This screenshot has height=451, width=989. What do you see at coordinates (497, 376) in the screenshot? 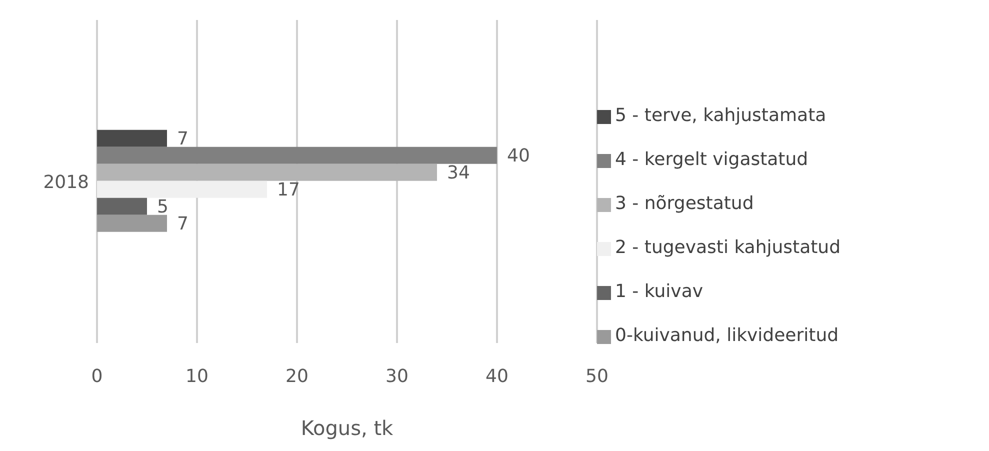
I see `x-tick-label: 40` at bounding box center [497, 376].